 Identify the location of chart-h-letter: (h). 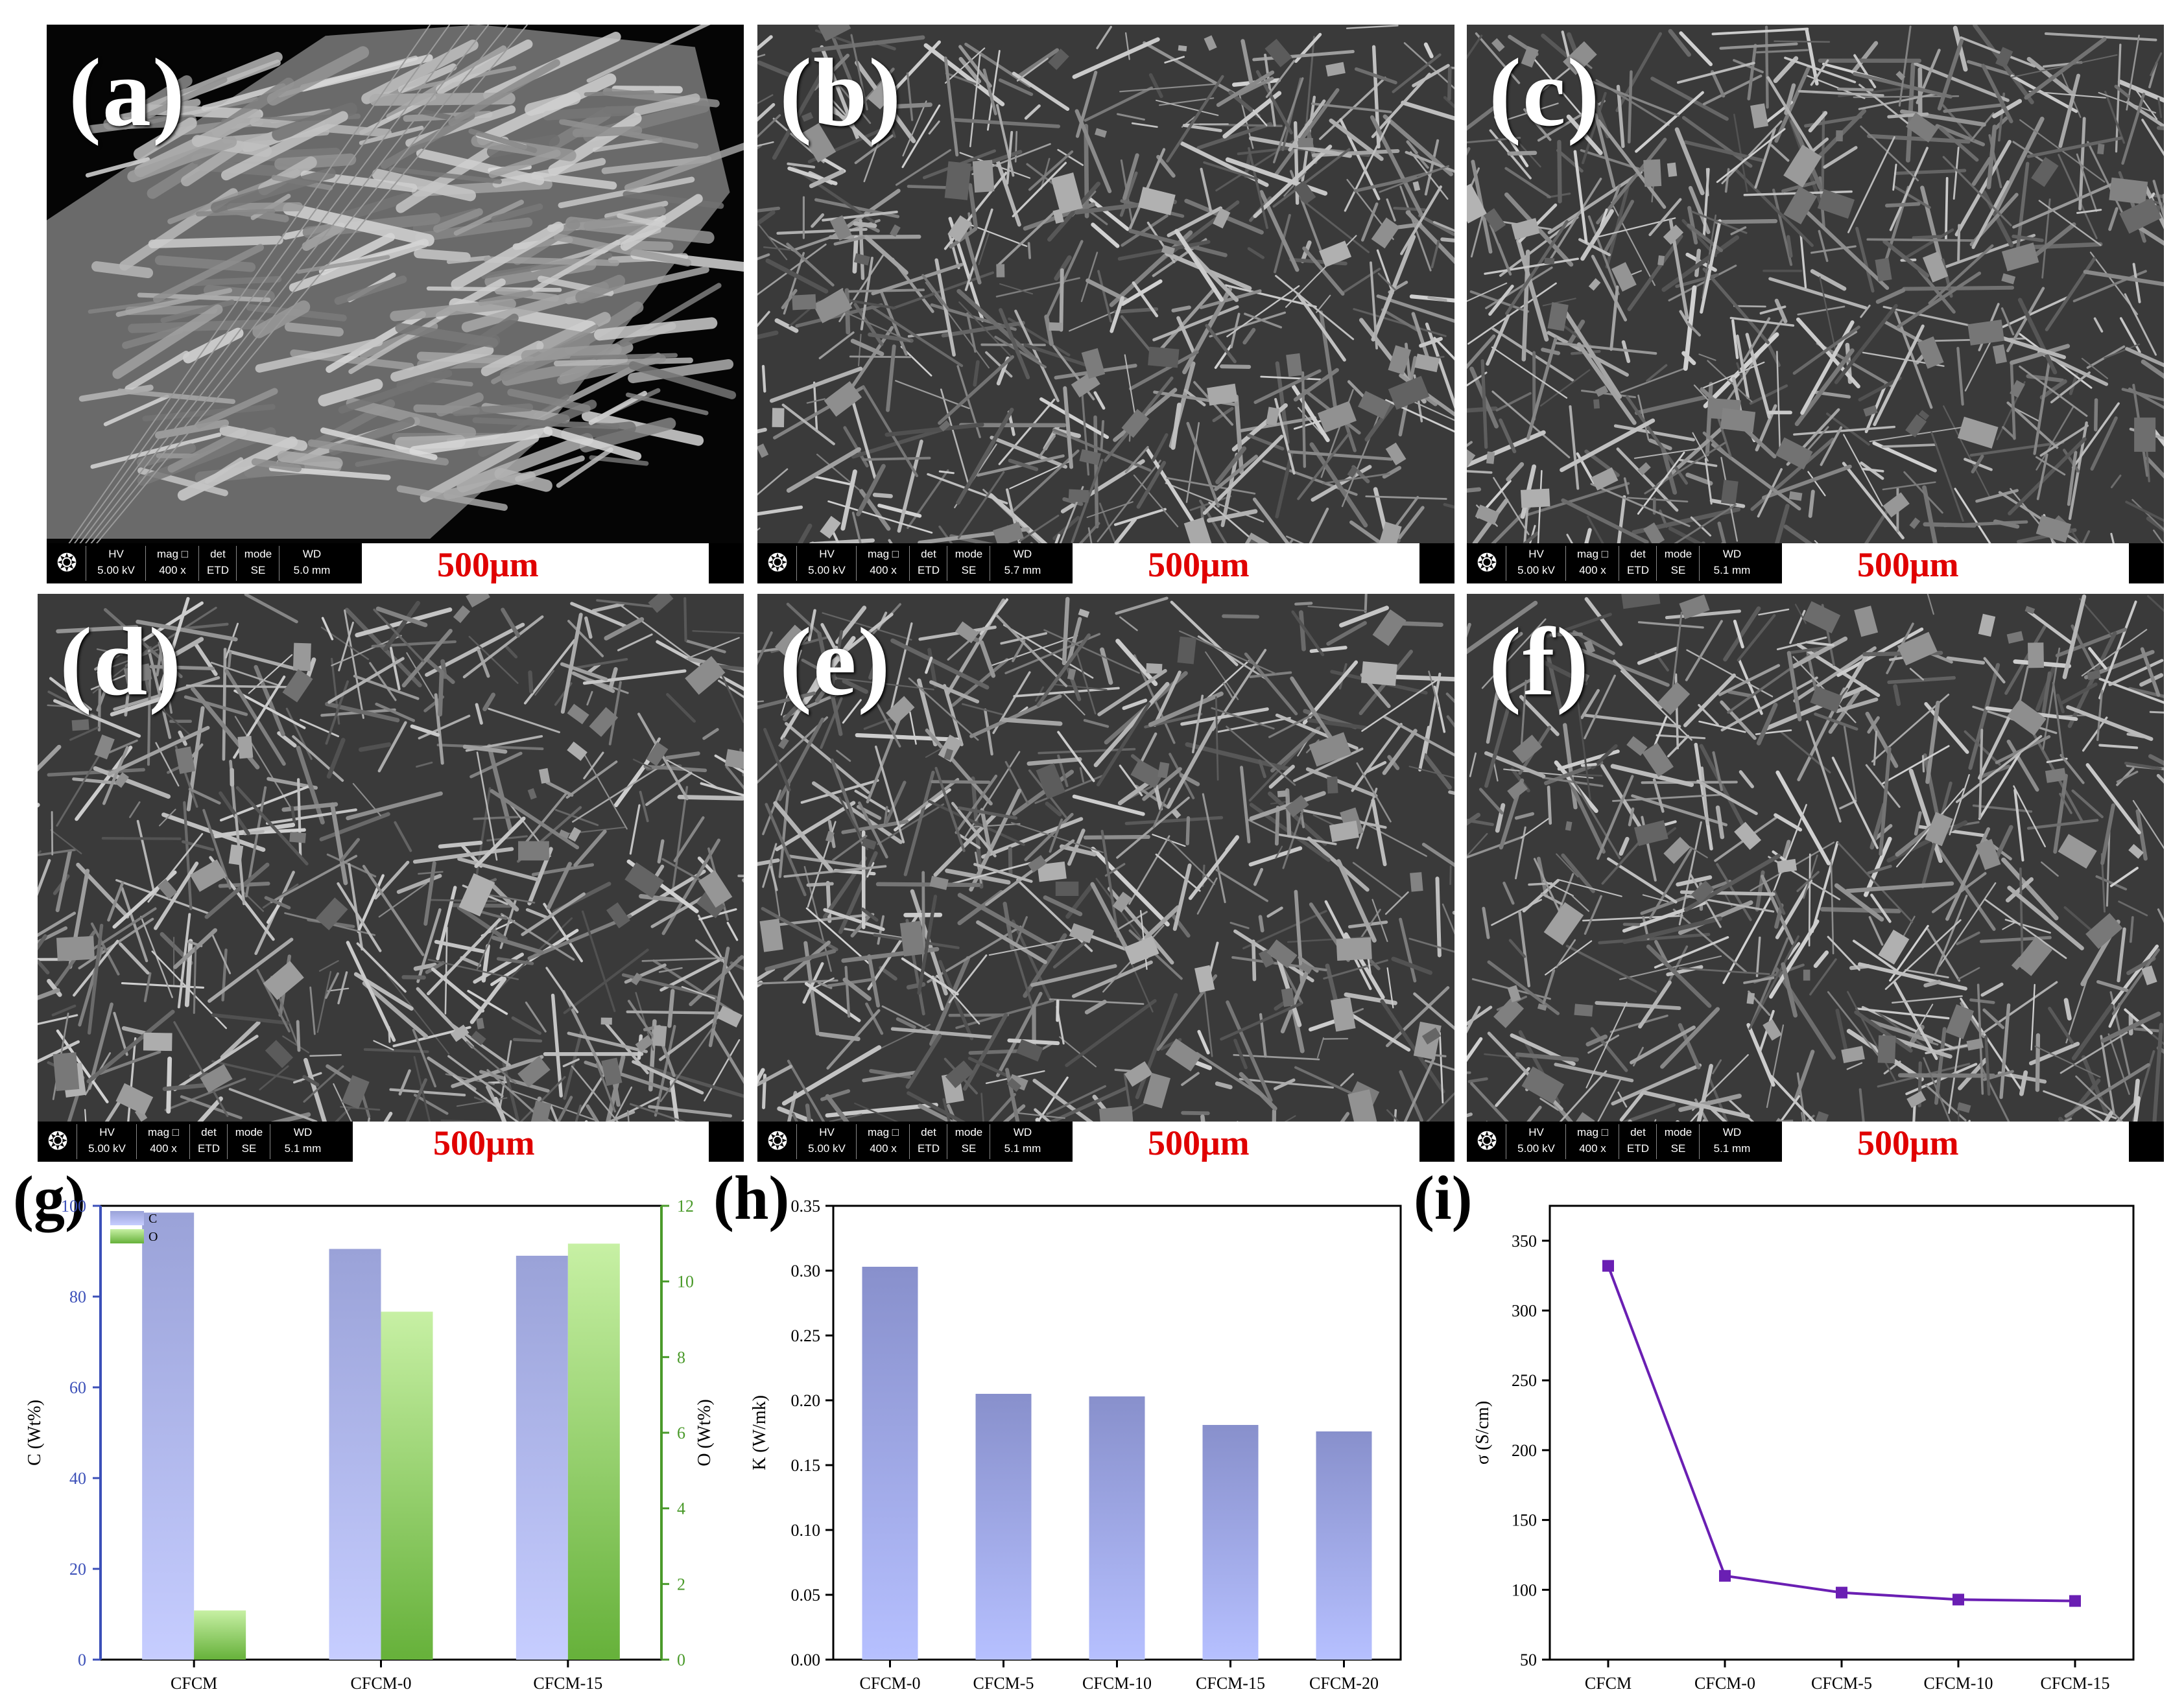
(751, 1197).